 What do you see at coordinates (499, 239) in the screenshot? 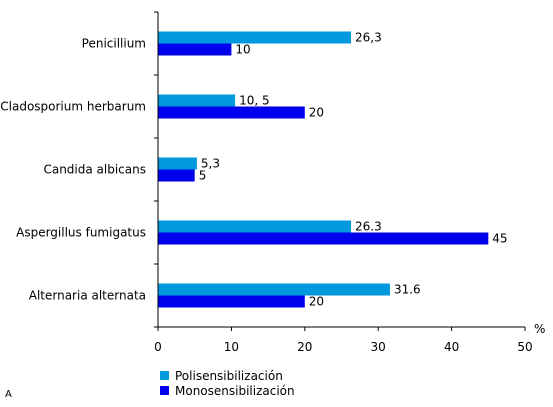
I see `data-label: 45` at bounding box center [499, 239].